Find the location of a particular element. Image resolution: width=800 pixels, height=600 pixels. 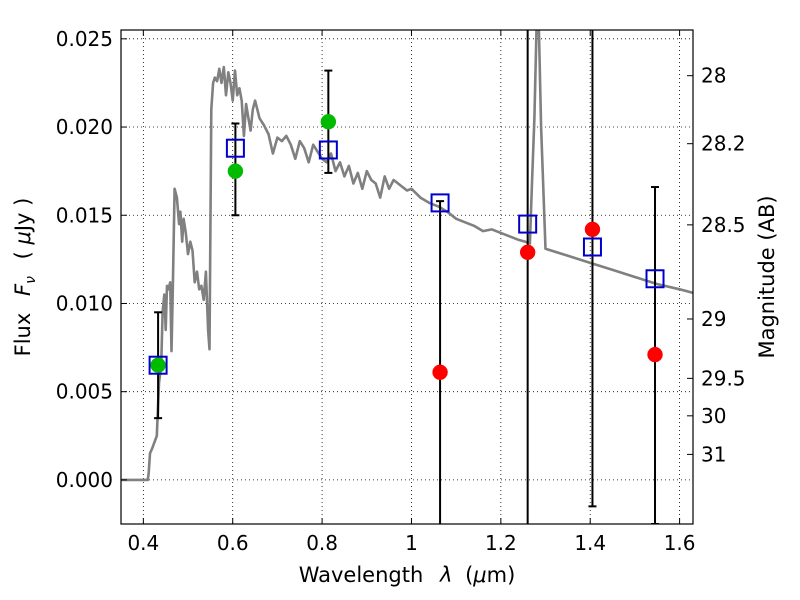

x-axis-label: Wavelength λ (μm) is located at coordinates (407, 575).